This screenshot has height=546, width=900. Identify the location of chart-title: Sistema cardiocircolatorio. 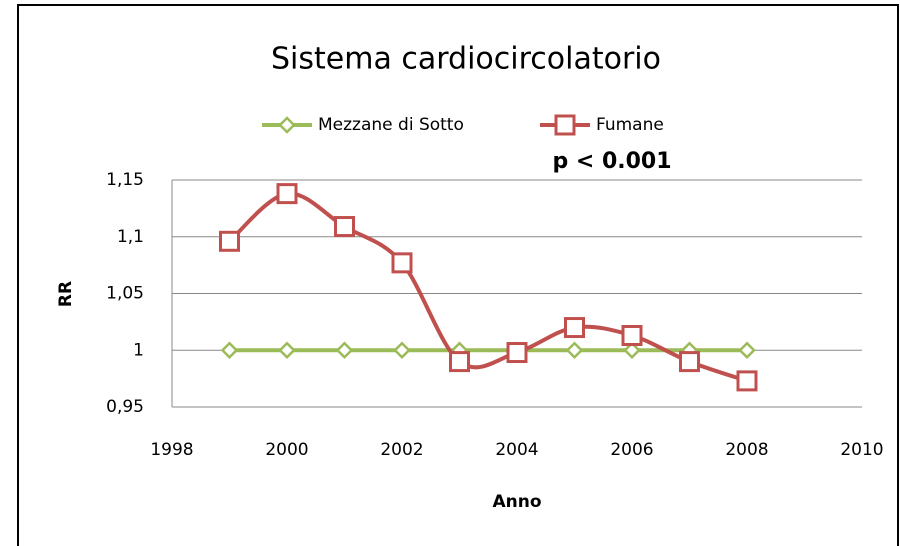
(466, 59).